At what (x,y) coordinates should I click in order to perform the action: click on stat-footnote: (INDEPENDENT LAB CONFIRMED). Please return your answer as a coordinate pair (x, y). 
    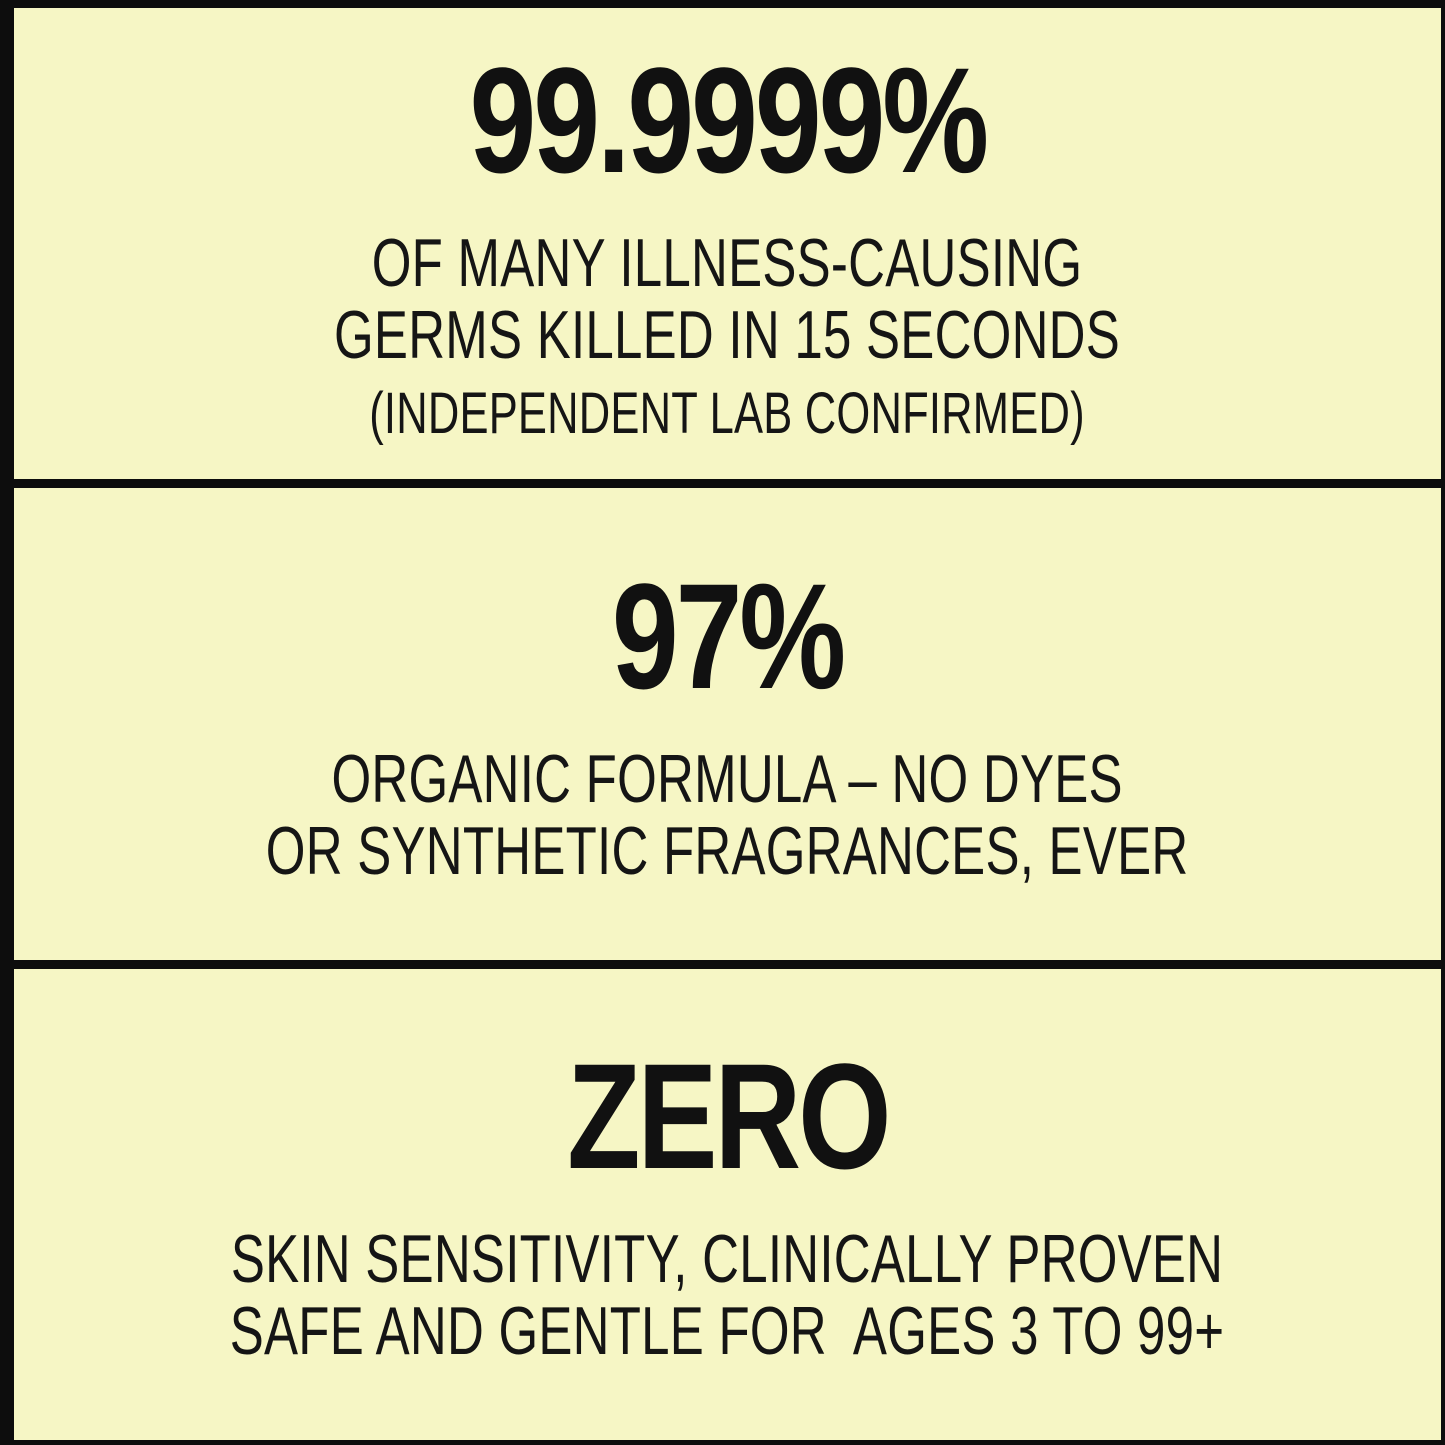
    Looking at the image, I should click on (727, 413).